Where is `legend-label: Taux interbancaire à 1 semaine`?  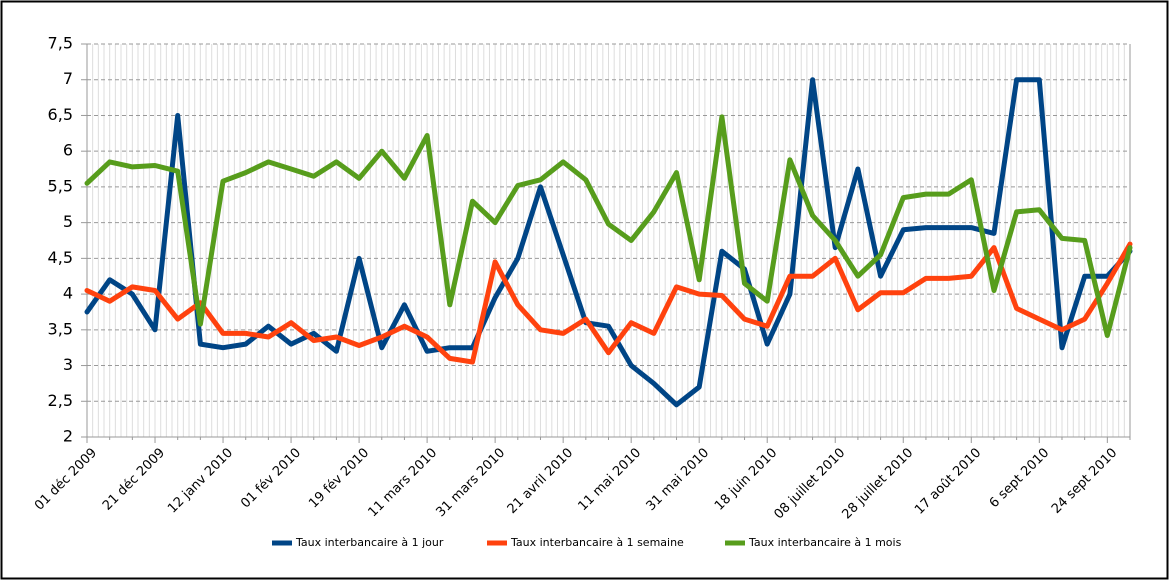
legend-label: Taux interbancaire à 1 semaine is located at coordinates (597, 542).